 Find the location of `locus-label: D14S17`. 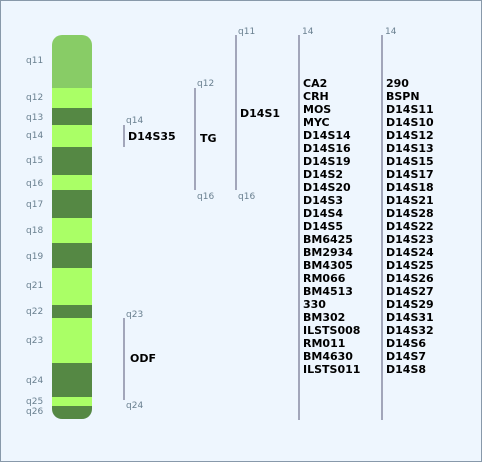

locus-label: D14S17 is located at coordinates (410, 174).